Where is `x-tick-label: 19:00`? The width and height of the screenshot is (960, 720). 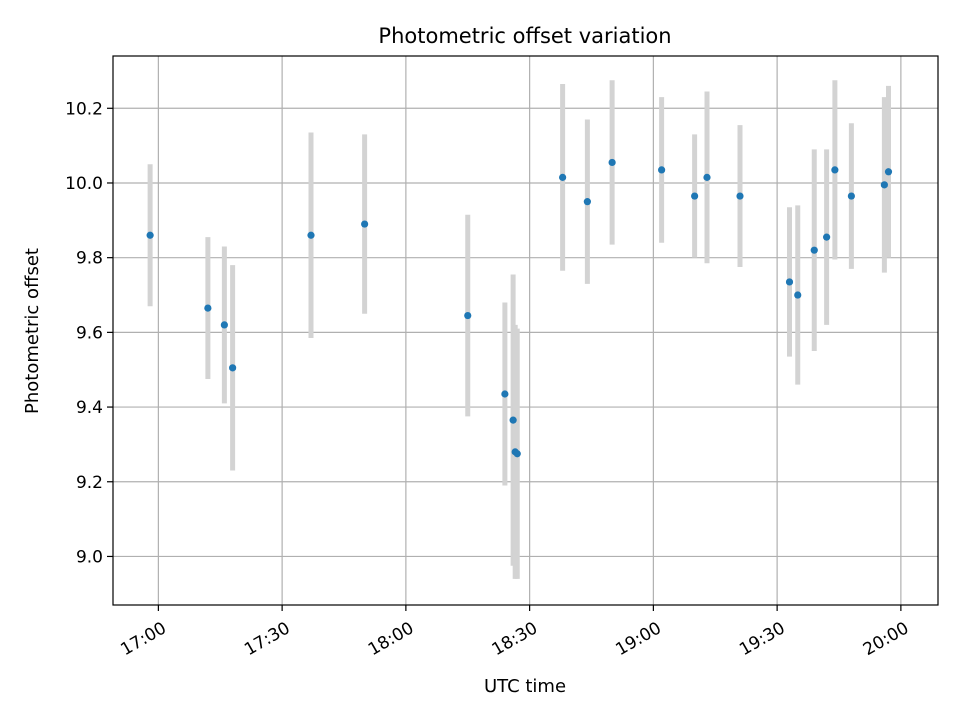
x-tick-label: 19:00 is located at coordinates (638, 639).